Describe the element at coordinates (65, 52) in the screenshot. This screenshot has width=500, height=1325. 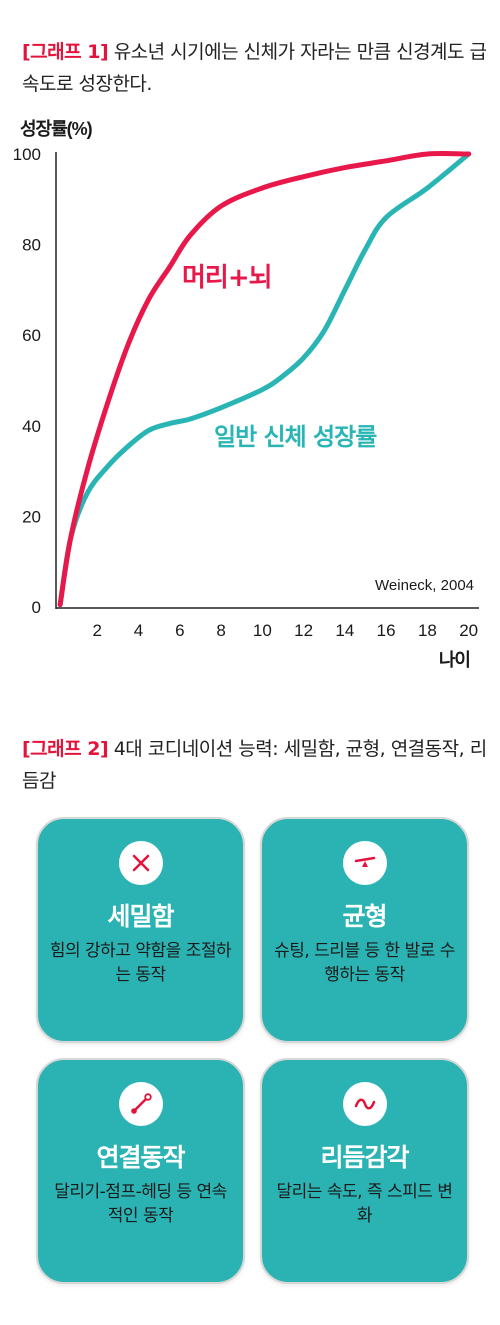
I see `graph1-tag: [그래프 1]` at that location.